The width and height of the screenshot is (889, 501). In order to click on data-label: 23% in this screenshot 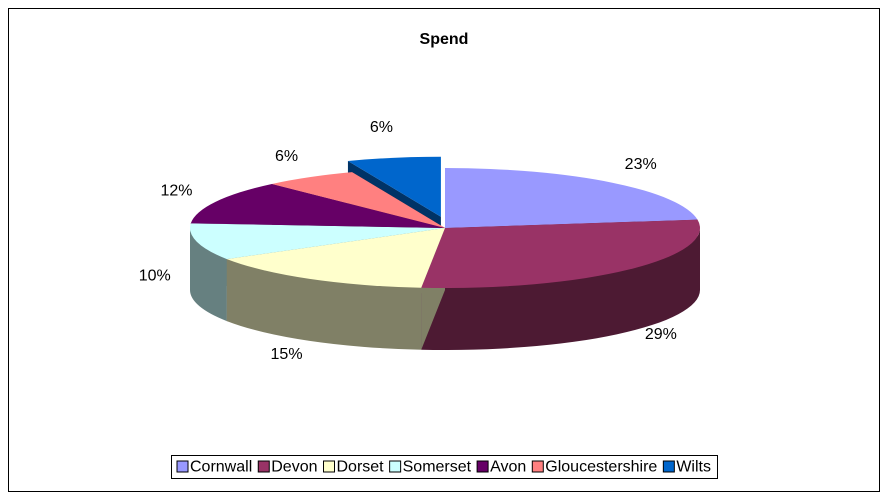, I will do `click(641, 164)`.